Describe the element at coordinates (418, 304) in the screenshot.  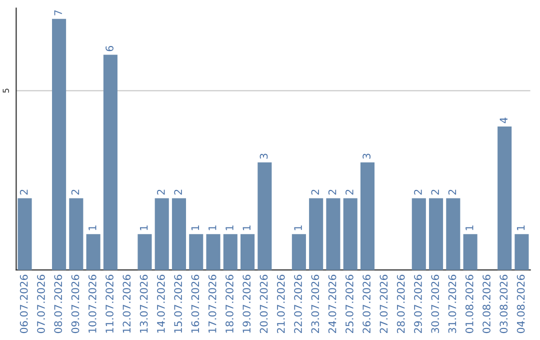
I see `x-tick-label: 29.07.2026` at that location.